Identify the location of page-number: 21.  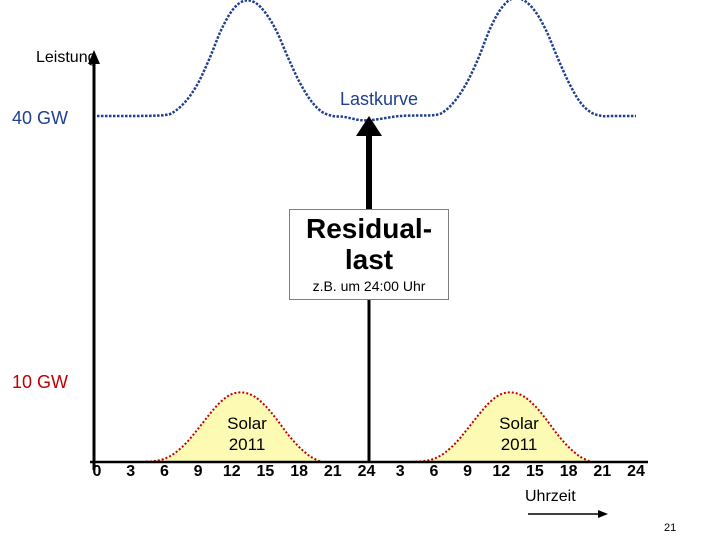
(670, 528).